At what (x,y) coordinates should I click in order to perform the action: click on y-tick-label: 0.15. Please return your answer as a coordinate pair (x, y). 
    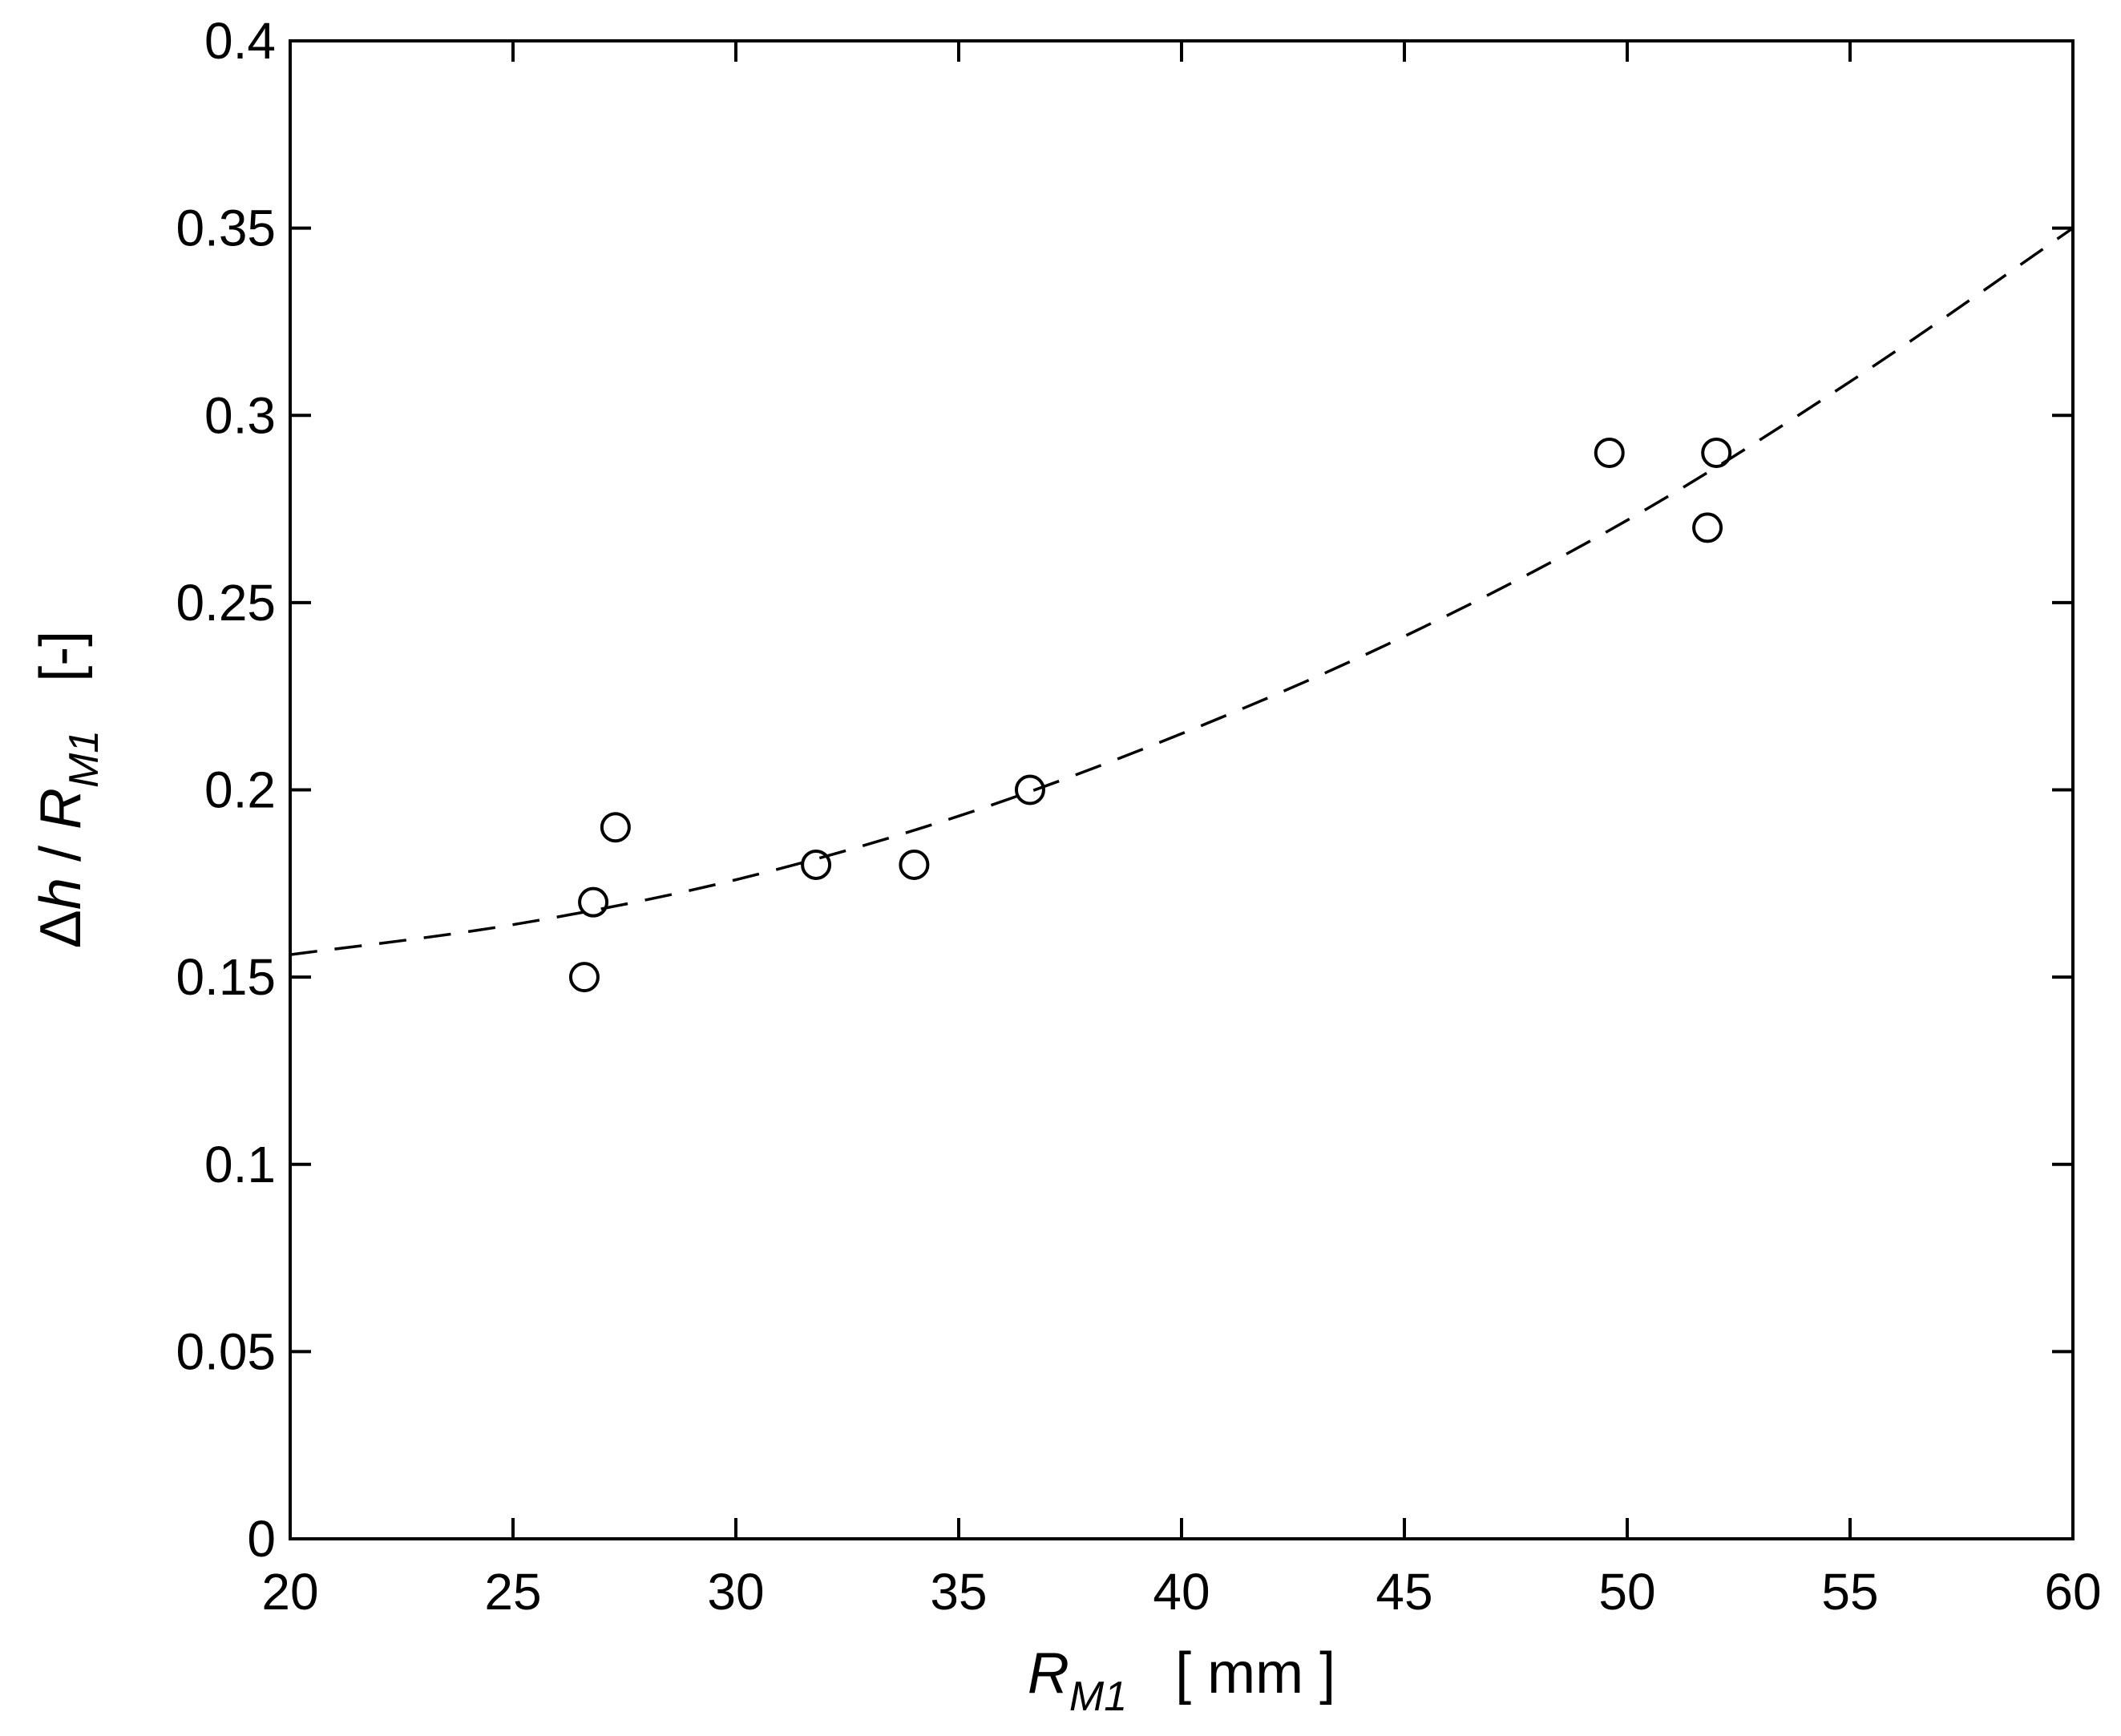
    Looking at the image, I should click on (226, 977).